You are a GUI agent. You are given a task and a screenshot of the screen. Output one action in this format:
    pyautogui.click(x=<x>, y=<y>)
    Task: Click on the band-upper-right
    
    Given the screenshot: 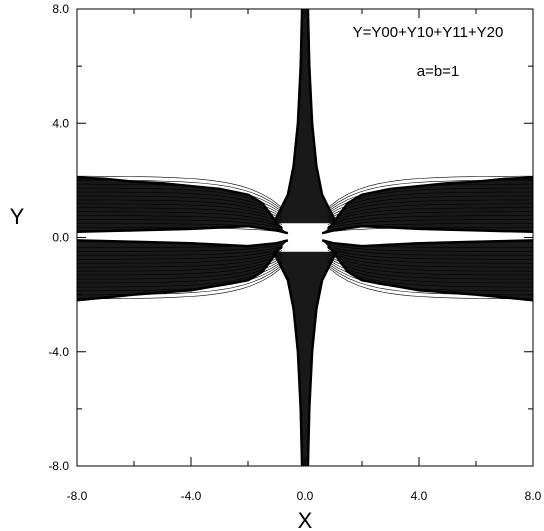 What is the action you would take?
    pyautogui.click(x=427, y=205)
    